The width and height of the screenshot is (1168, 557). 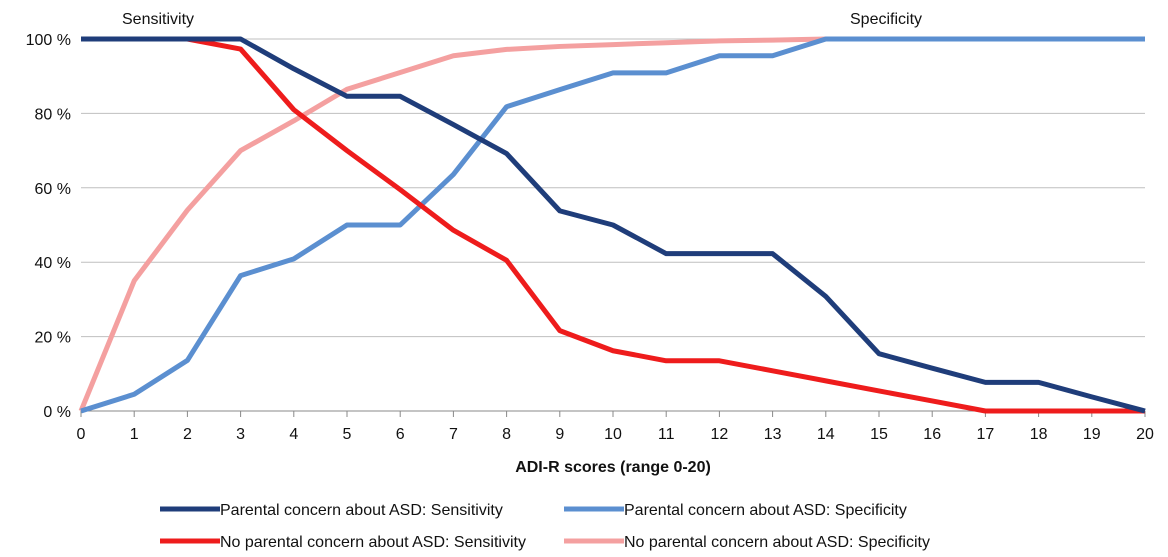 What do you see at coordinates (720, 434) in the screenshot?
I see `x-tick-label: 12` at bounding box center [720, 434].